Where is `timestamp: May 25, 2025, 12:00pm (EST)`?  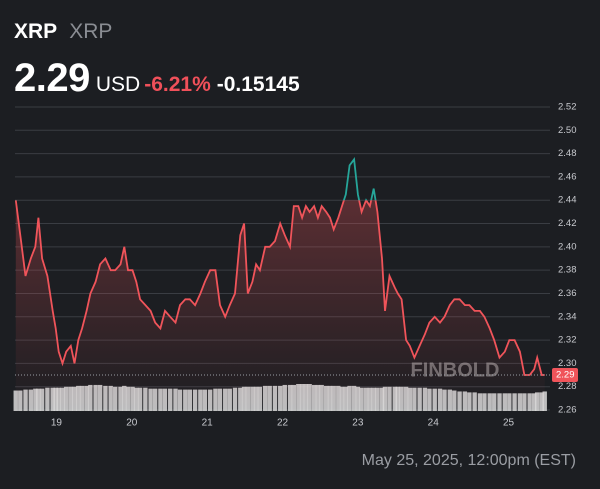
timestamp: May 25, 2025, 12:00pm (EST) is located at coordinates (468, 460).